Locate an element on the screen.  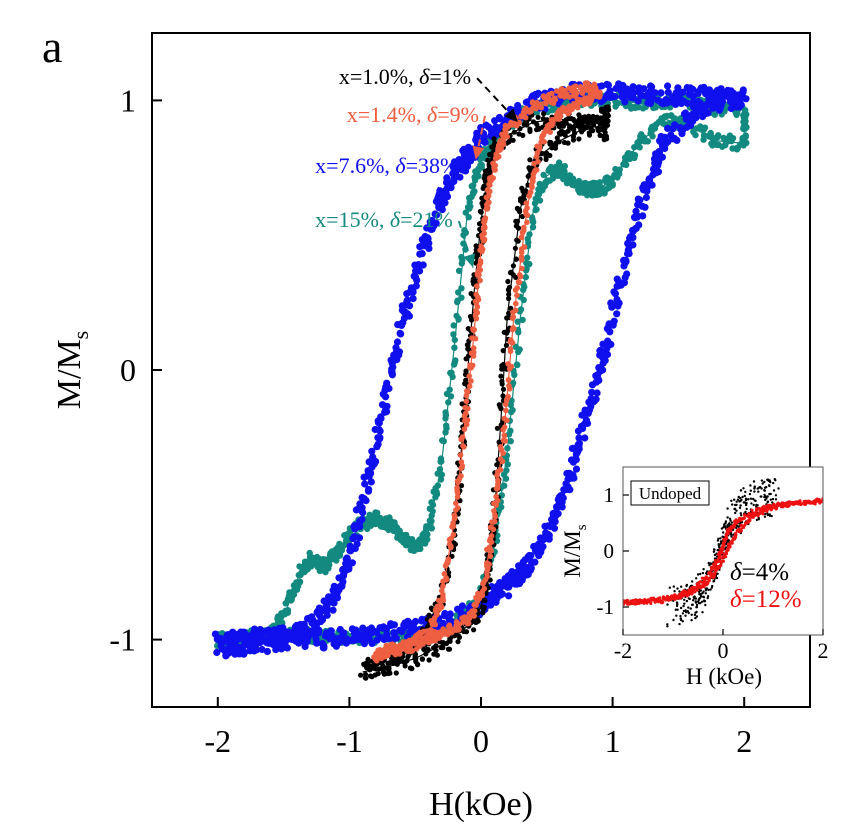
main-y-axis-label: M/Ms is located at coordinates (72, 370).